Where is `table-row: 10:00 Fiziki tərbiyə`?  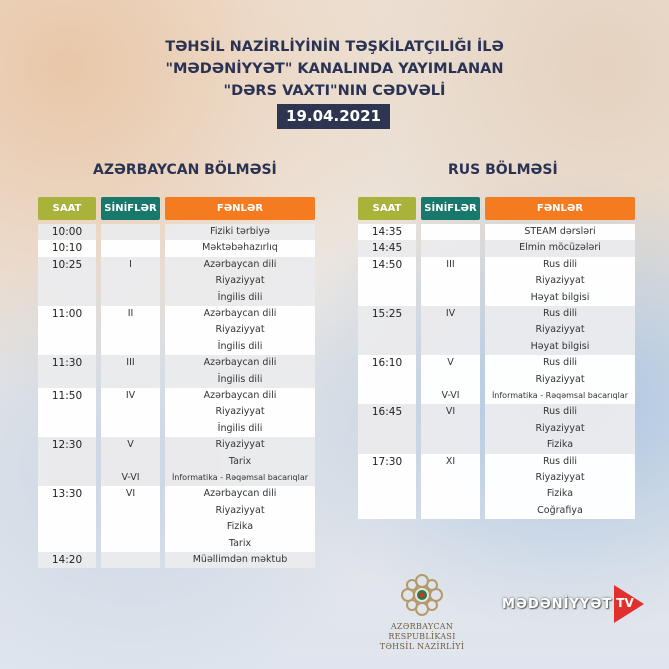 table-row: 10:00 Fiziki tərbiyə is located at coordinates (176, 232).